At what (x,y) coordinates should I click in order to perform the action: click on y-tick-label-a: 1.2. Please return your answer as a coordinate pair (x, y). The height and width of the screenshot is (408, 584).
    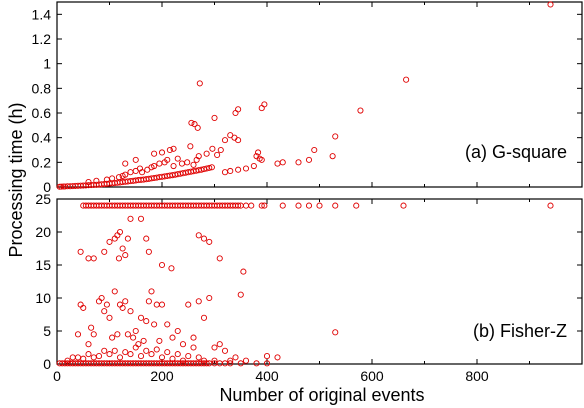
    Looking at the image, I should click on (42, 39).